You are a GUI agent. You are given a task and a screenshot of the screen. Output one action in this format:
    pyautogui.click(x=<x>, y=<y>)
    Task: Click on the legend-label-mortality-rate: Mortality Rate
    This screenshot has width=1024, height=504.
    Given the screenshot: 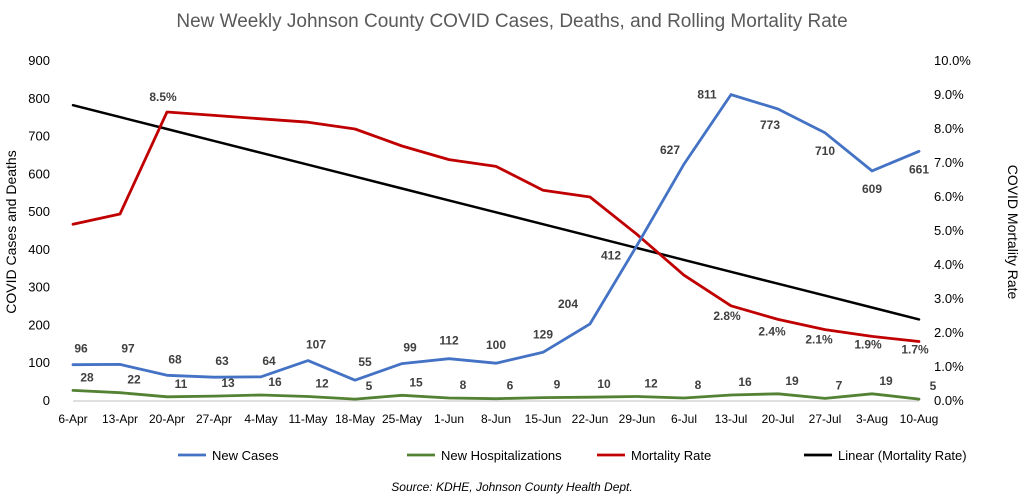 What is the action you would take?
    pyautogui.click(x=671, y=455)
    